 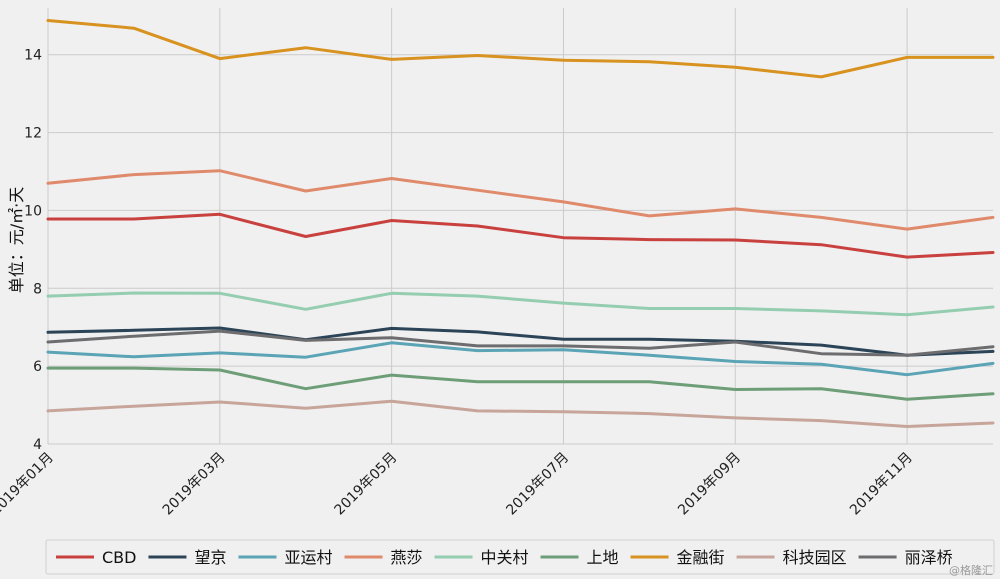 I want to click on legend-box, so click(x=520, y=557).